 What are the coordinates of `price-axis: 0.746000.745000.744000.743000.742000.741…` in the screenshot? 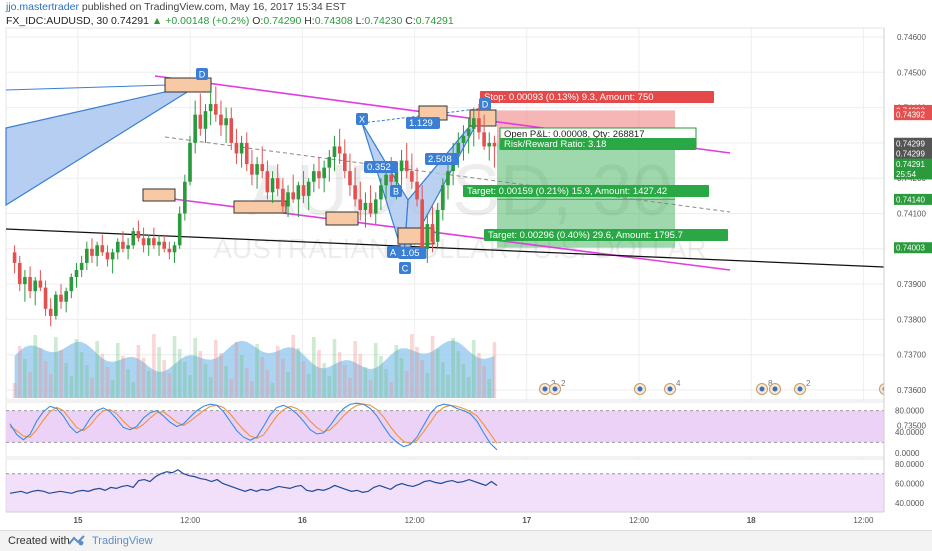 It's located at (907, 270).